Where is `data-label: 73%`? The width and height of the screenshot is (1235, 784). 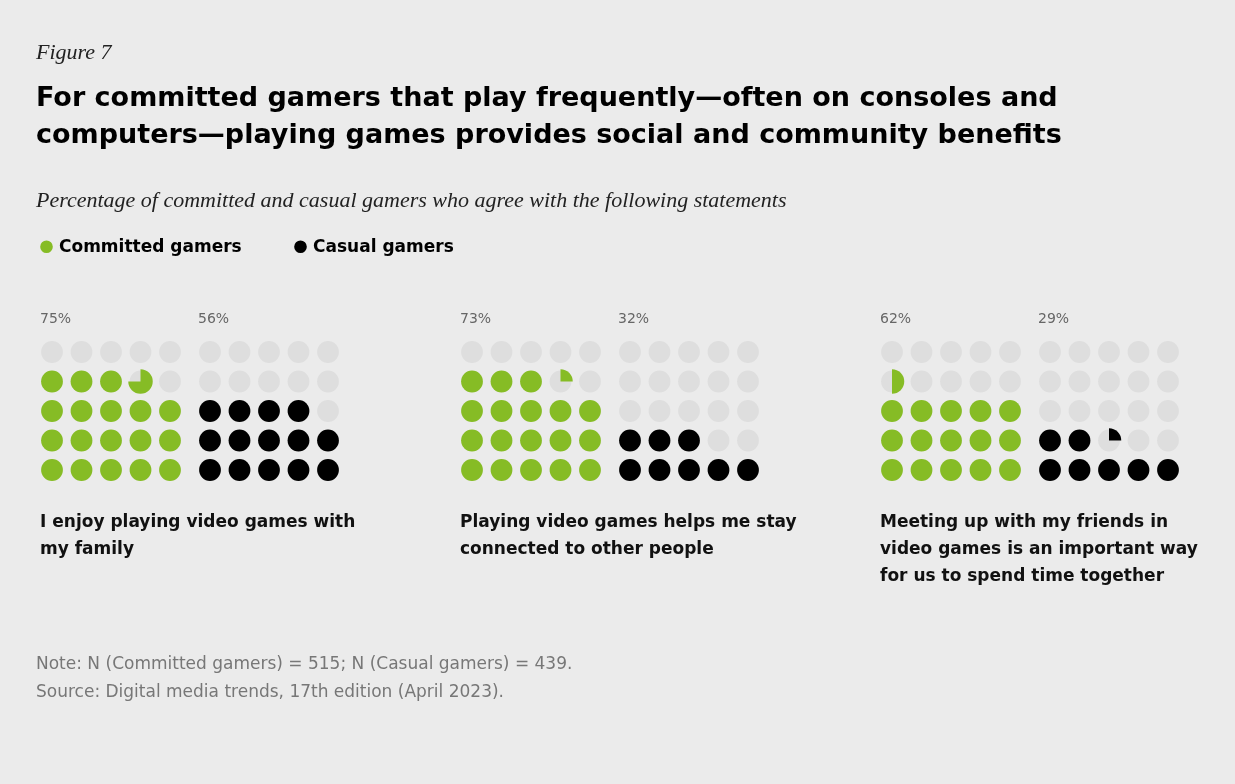 data-label: 73% is located at coordinates (476, 318).